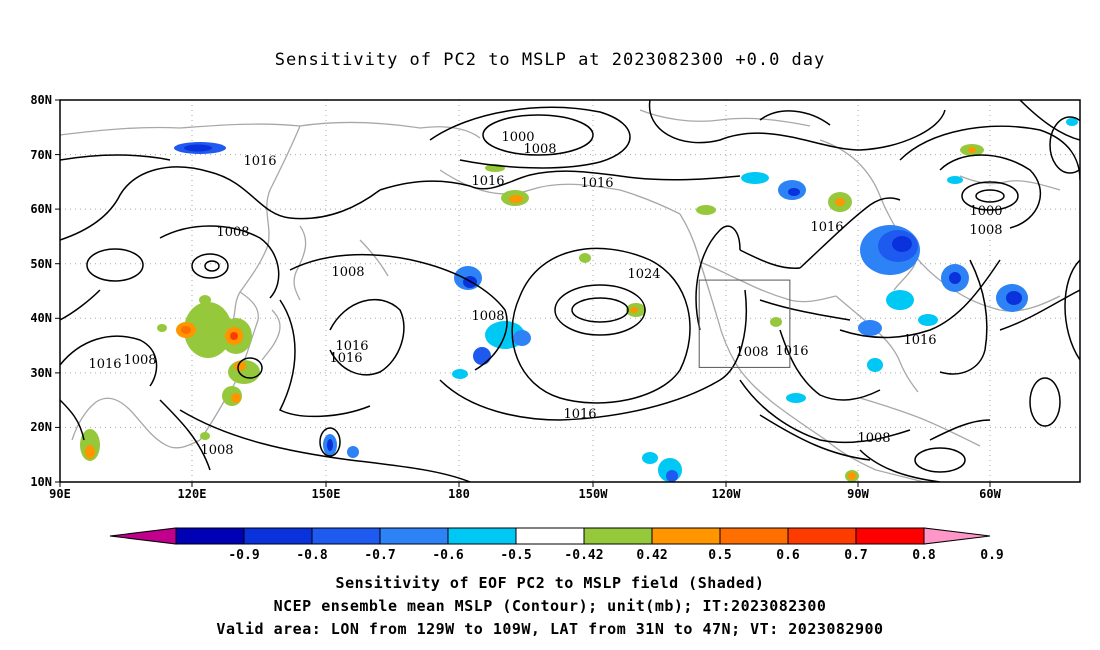  I want to click on colorbar-label: -0.5, so click(515, 555).